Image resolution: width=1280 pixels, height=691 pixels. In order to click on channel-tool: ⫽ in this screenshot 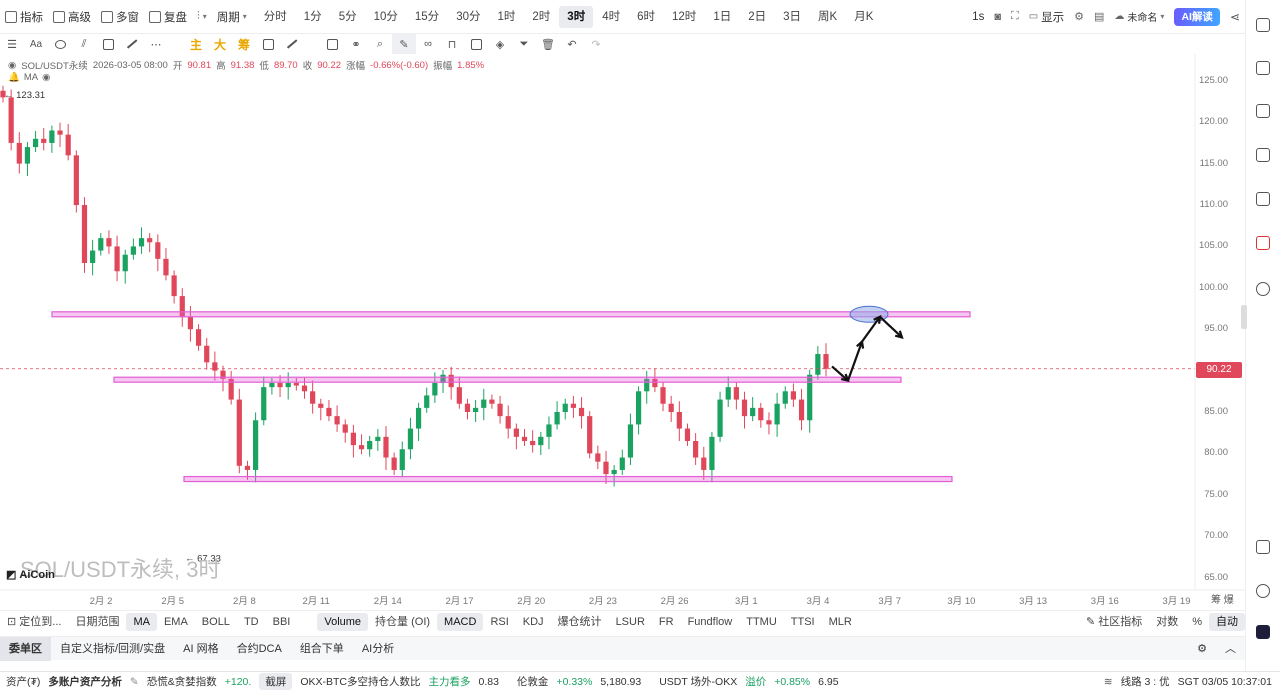, I will do `click(84, 44)`.